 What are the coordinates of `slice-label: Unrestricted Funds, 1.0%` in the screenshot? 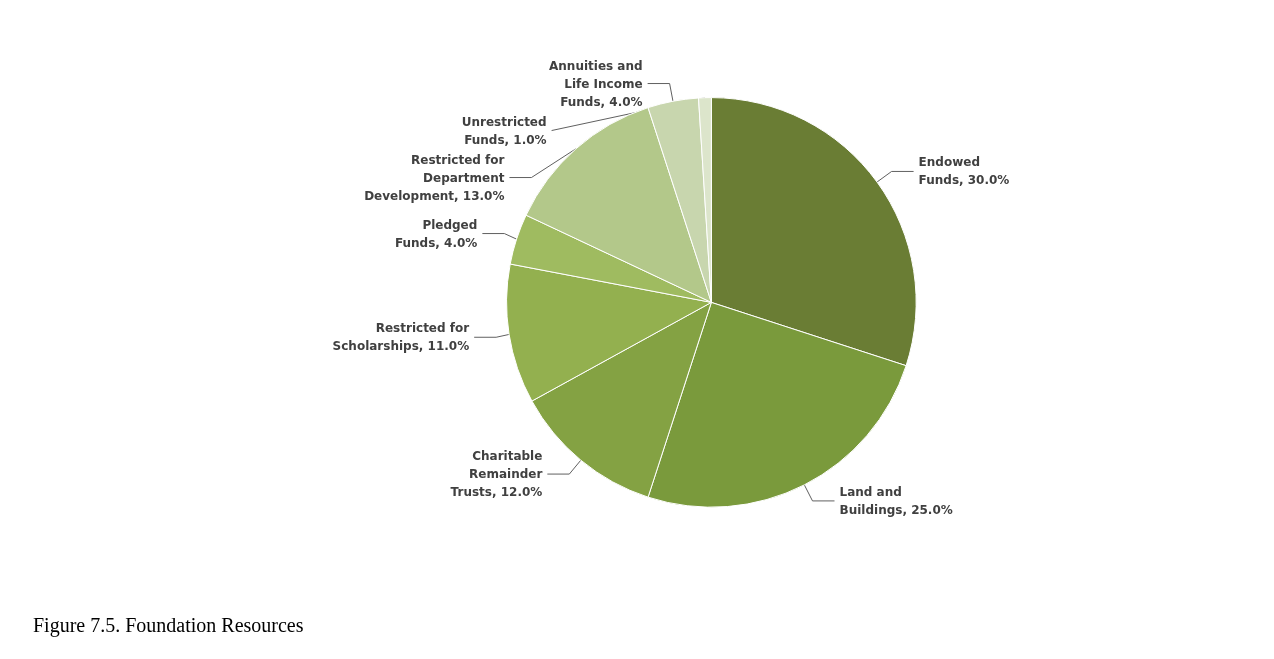 It's located at (504, 130).